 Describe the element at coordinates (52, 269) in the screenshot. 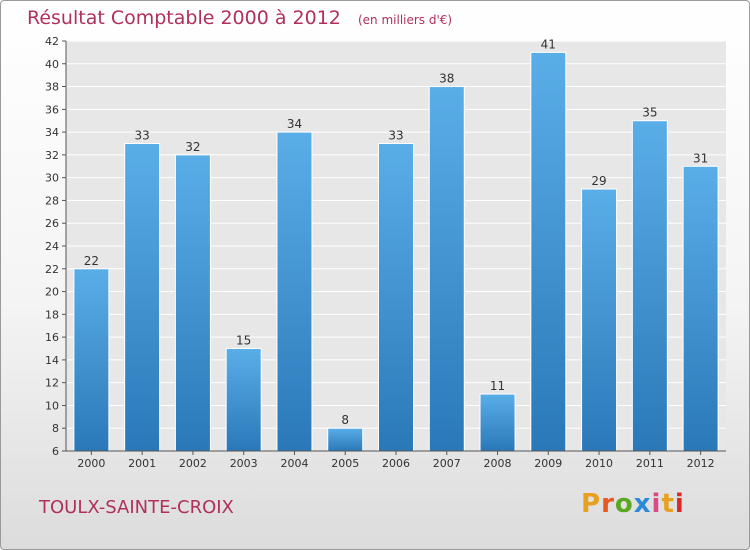

I see `y-tick-label: 22` at that location.